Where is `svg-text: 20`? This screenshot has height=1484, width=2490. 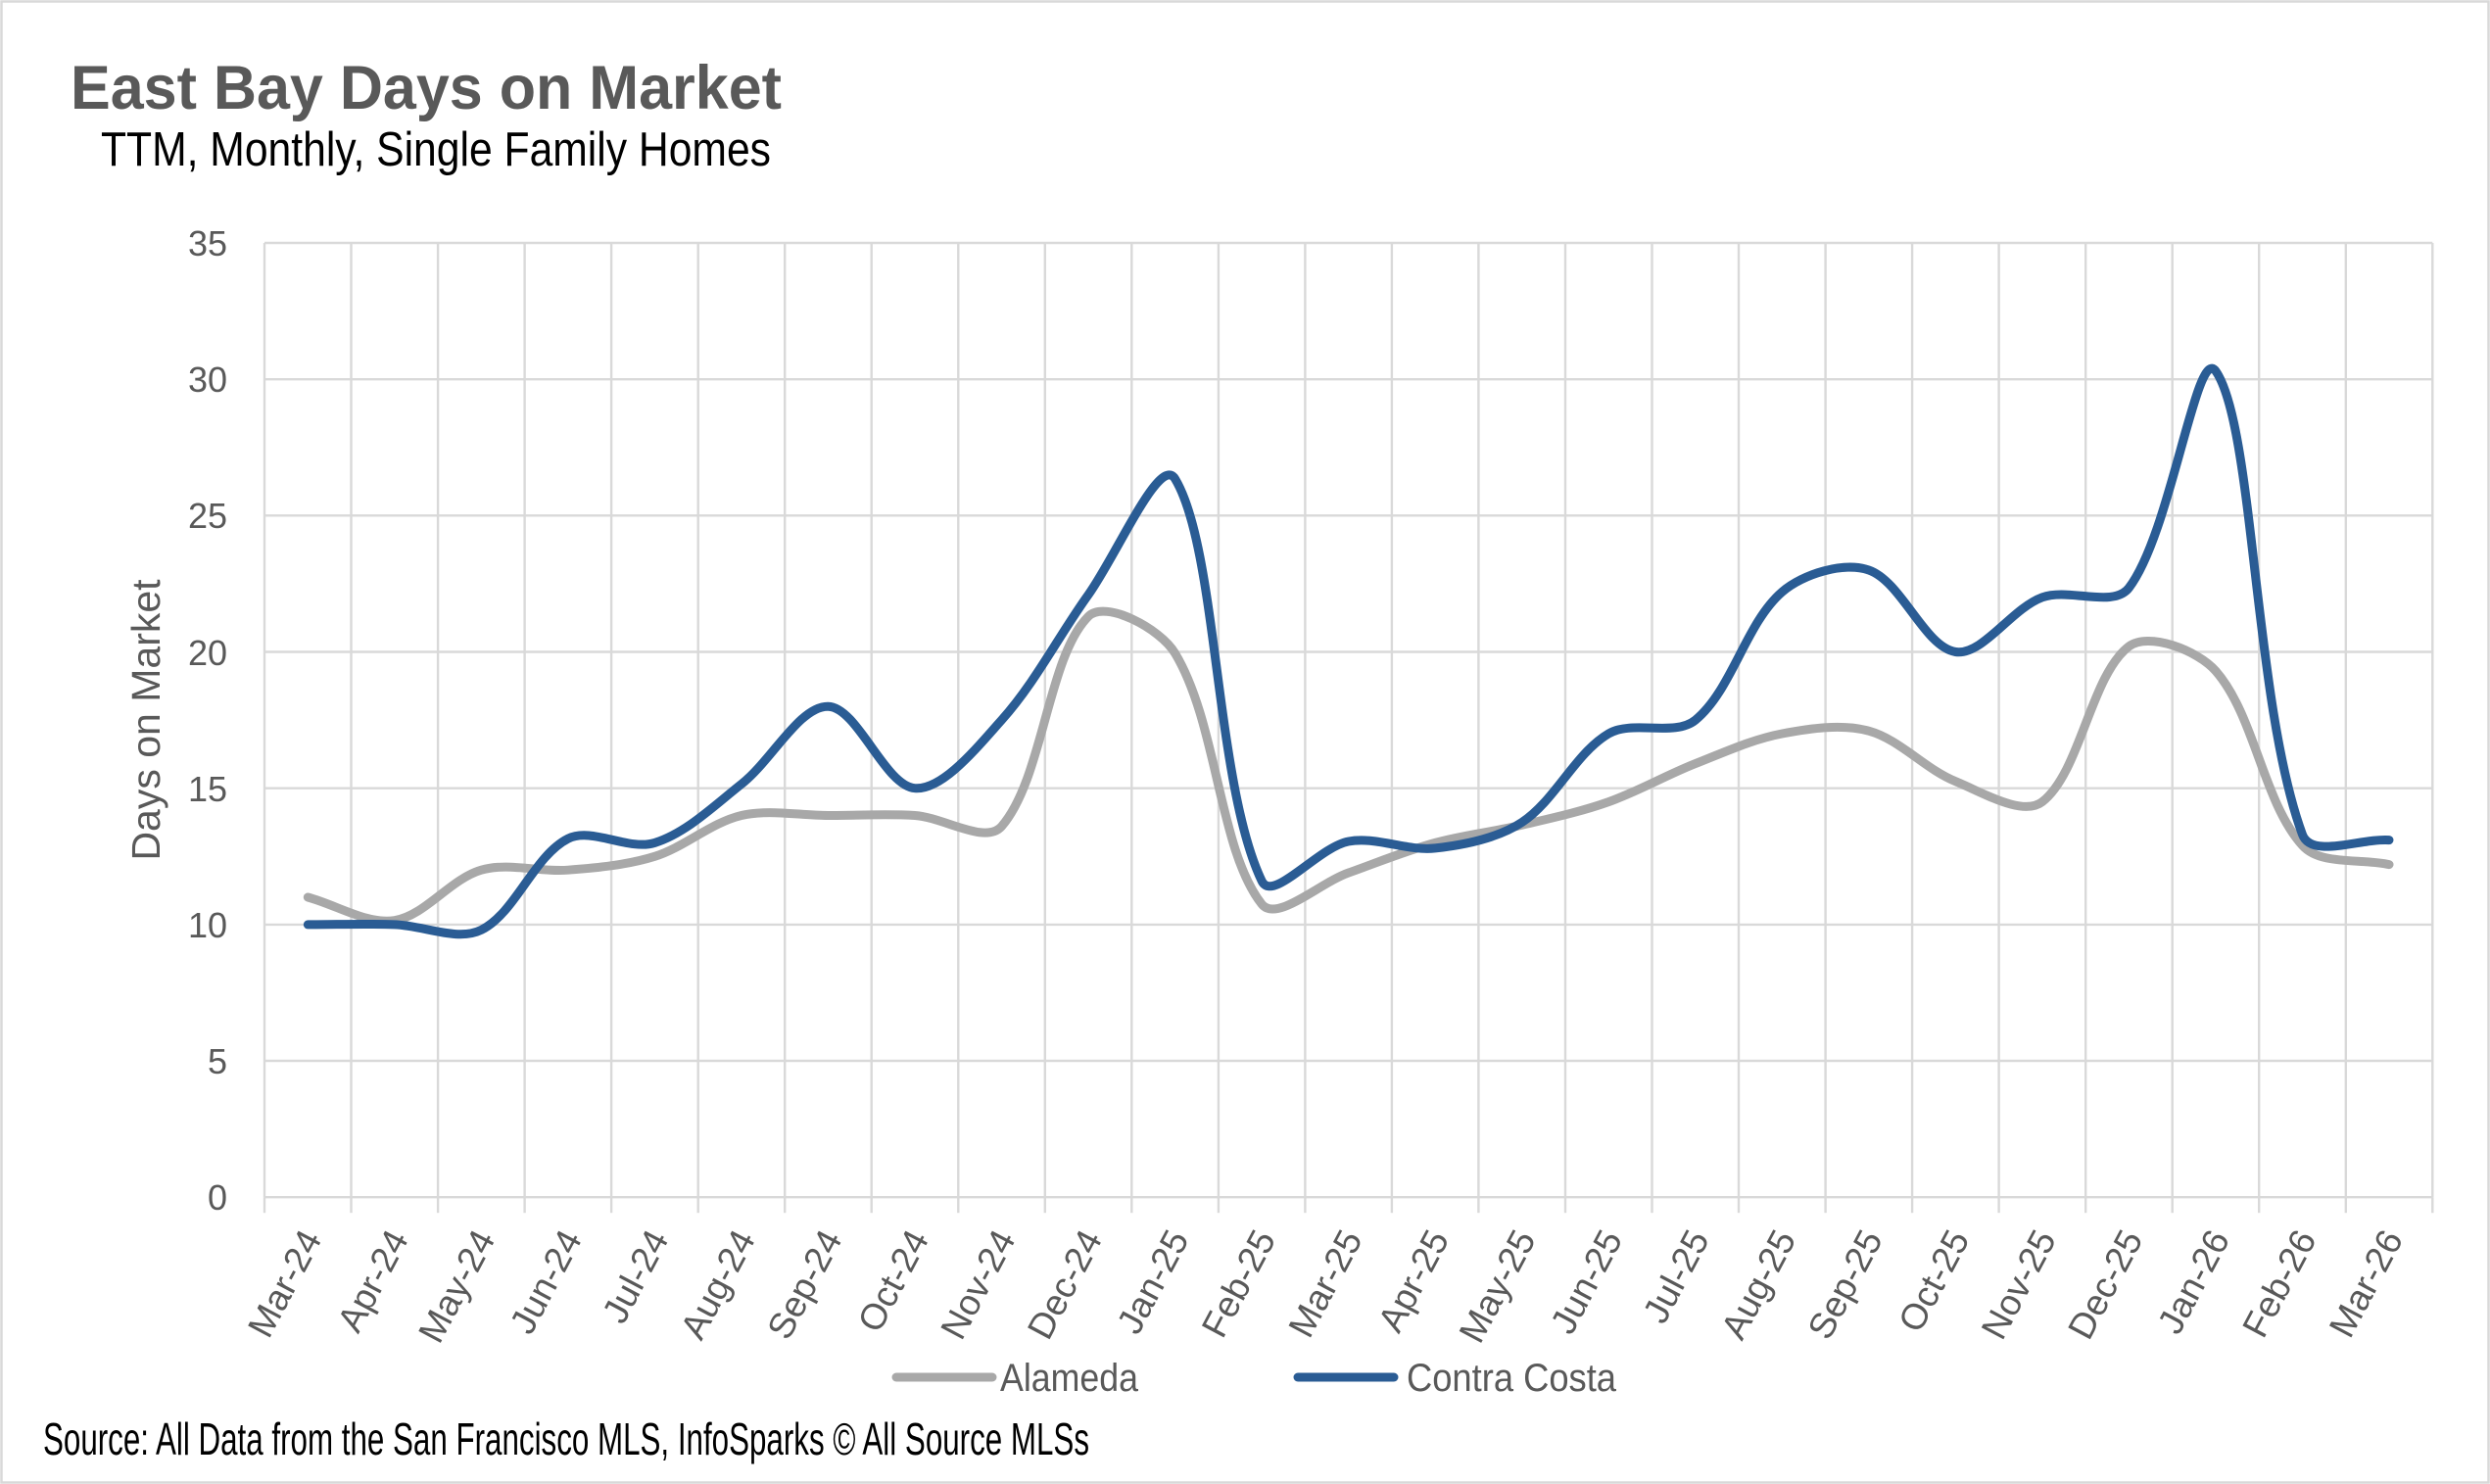
svg-text: 20 is located at coordinates (207, 653).